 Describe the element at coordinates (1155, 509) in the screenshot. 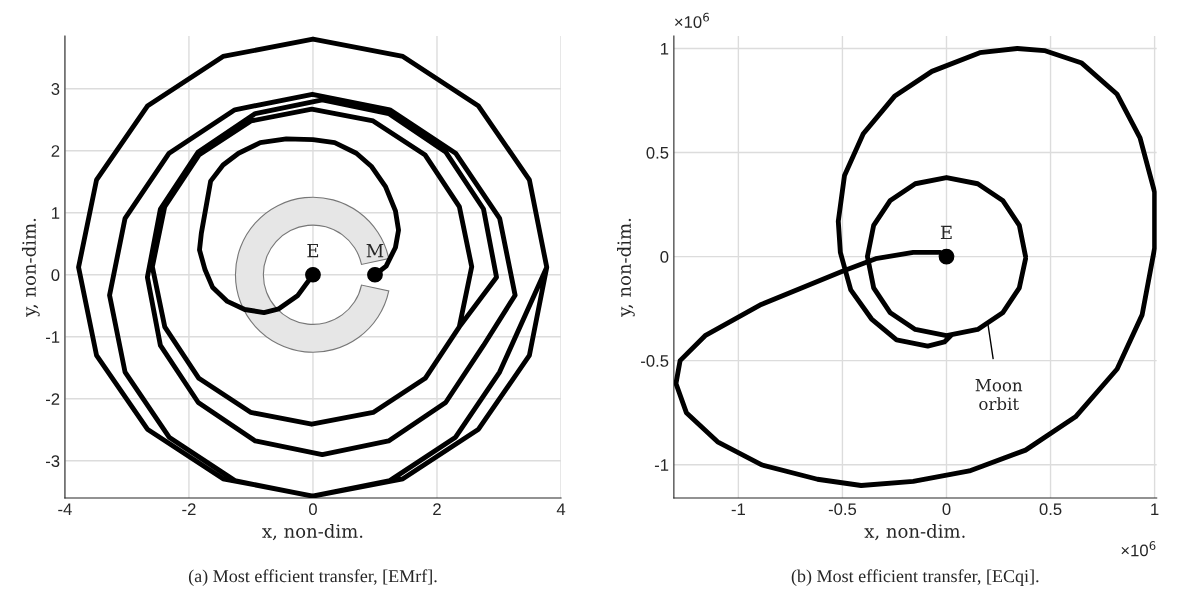

I see `x-tick-label: 1` at that location.